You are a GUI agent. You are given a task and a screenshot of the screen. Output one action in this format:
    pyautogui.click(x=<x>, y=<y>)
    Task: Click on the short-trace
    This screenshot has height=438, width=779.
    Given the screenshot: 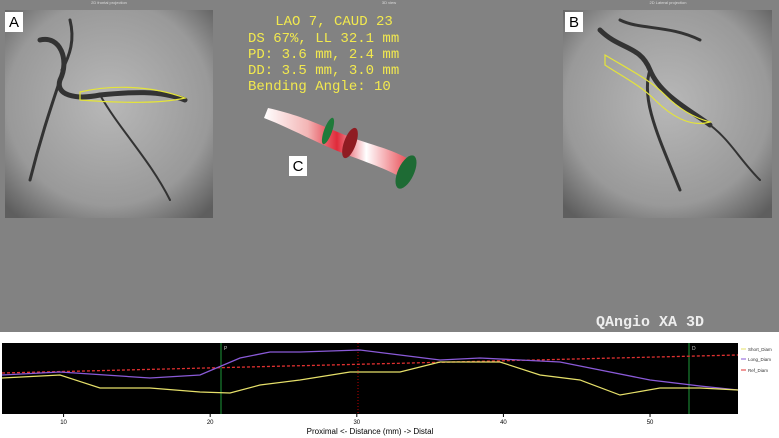 What is the action you would take?
    pyautogui.click(x=370, y=378)
    